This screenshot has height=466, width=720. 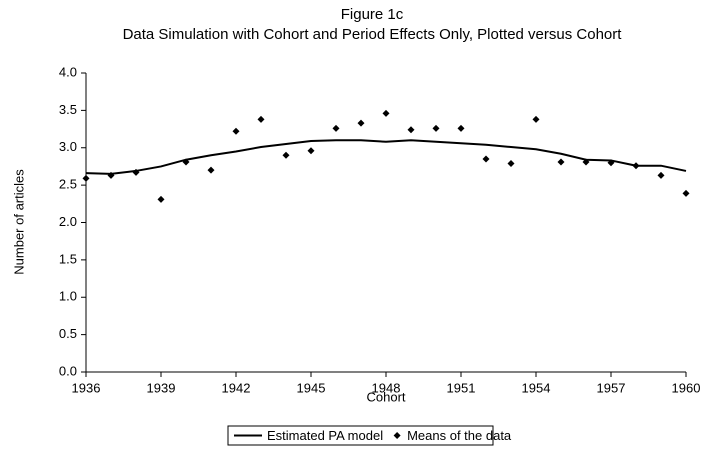 What do you see at coordinates (311, 387) in the screenshot?
I see `x-tick-label: 1945` at bounding box center [311, 387].